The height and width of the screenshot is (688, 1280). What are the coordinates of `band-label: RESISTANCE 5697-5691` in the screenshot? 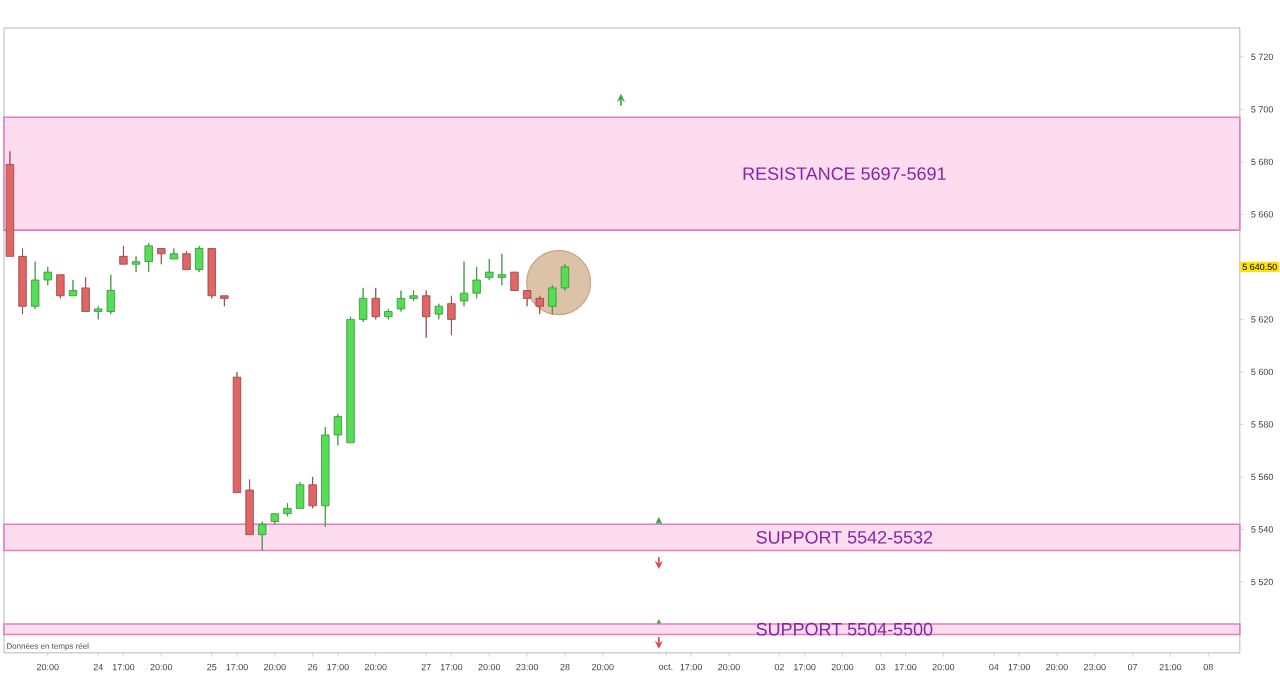 It's located at (844, 173).